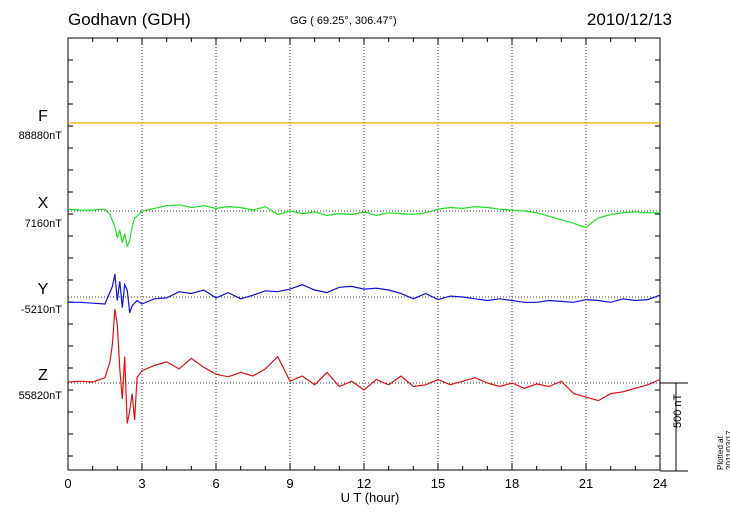 The image size is (730, 520). What do you see at coordinates (370, 497) in the screenshot?
I see `x-axis-label: U T (hour)` at bounding box center [370, 497].